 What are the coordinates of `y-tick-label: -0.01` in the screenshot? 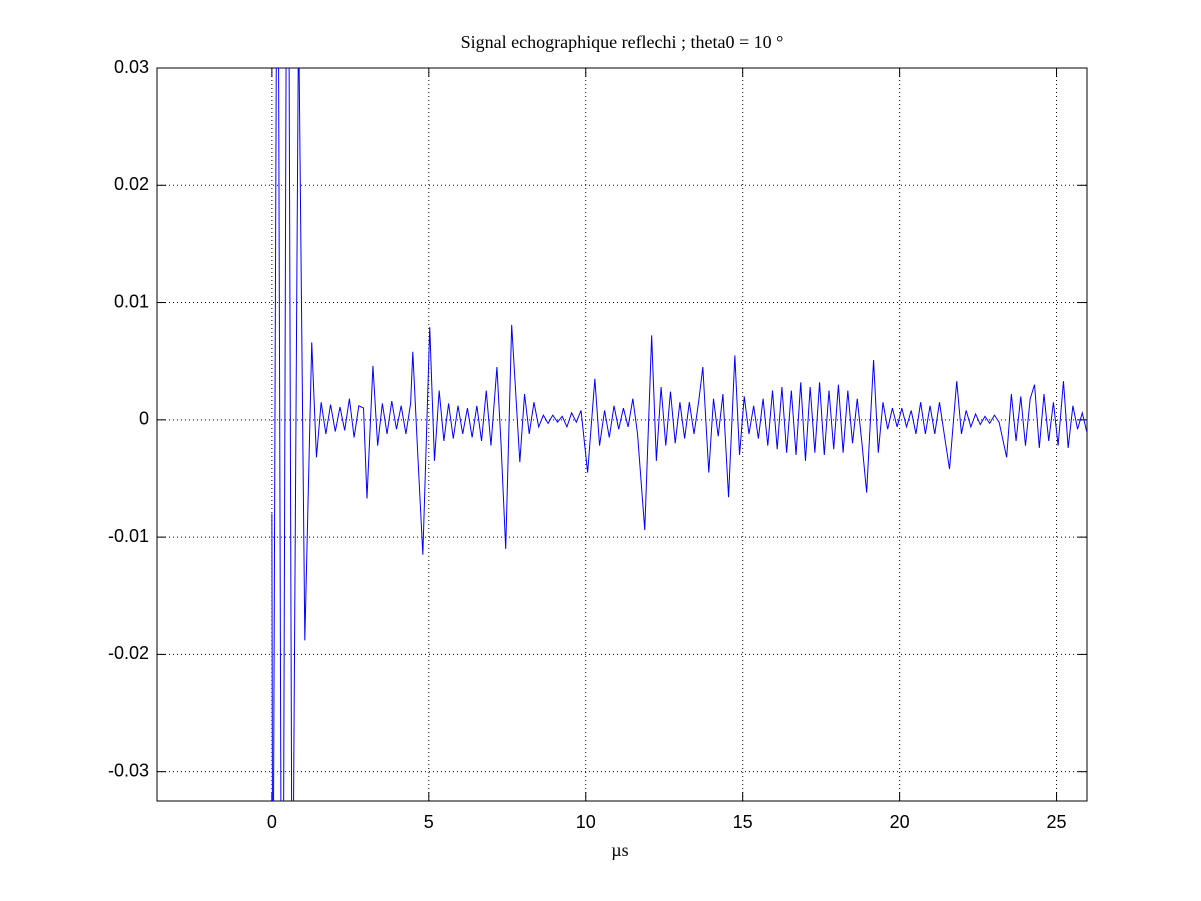 It's located at (128, 536).